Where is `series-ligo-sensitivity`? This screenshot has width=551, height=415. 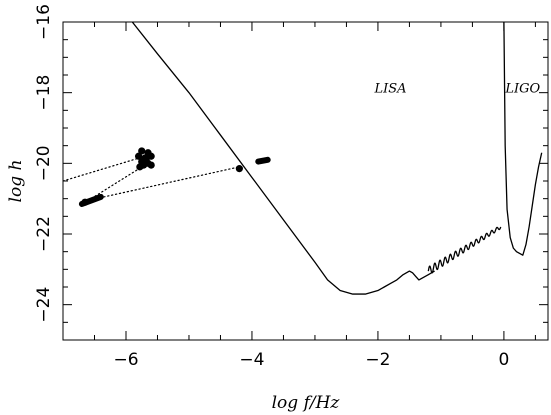 series-ligo-sensitivity is located at coordinates (523, 139).